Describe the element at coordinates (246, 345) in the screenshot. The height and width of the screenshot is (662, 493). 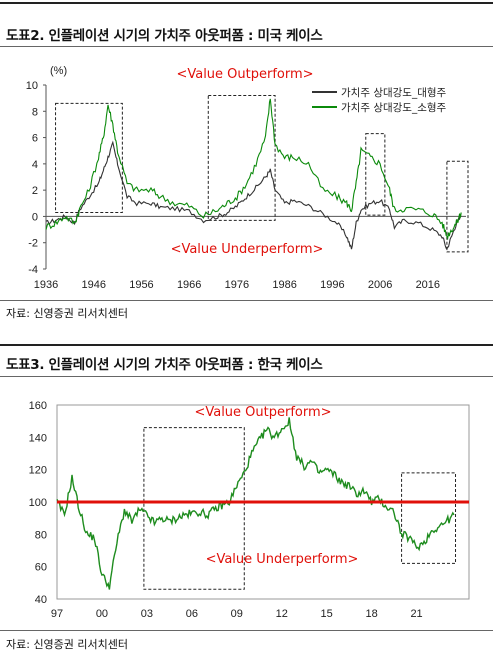
I see `figure2-top-rule` at that location.